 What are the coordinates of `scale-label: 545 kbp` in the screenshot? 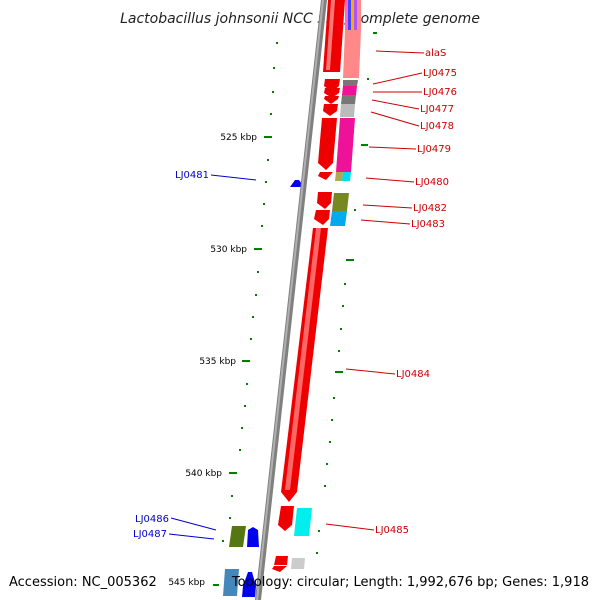 It's located at (186, 583).